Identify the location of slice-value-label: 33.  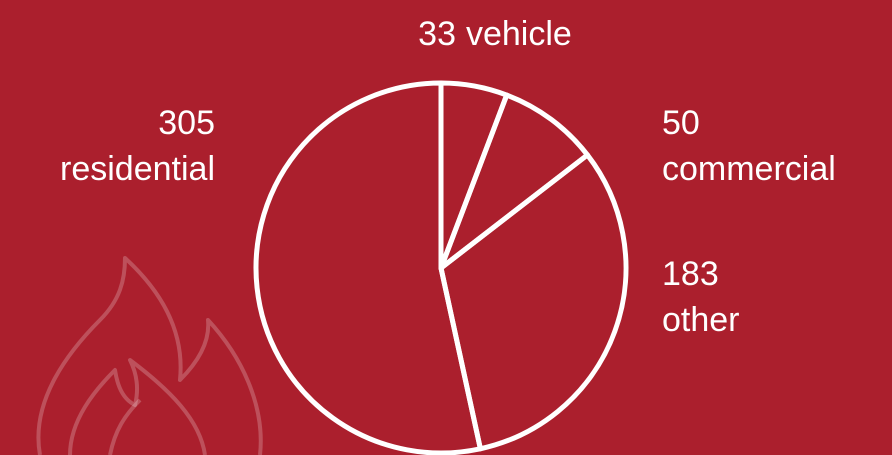
(437, 34).